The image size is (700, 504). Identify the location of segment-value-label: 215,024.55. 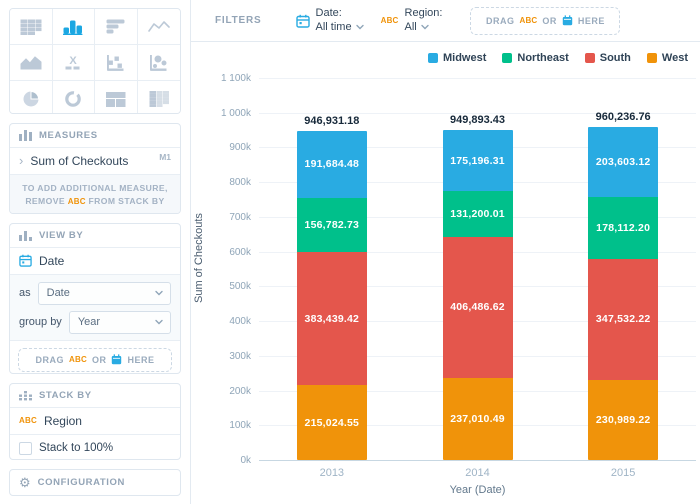
(332, 422).